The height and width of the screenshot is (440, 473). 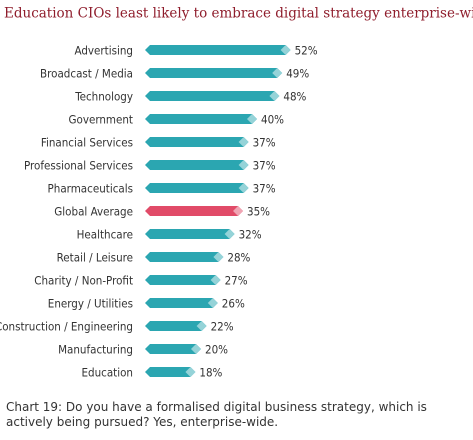 I want to click on category-label: Government, so click(x=100, y=120).